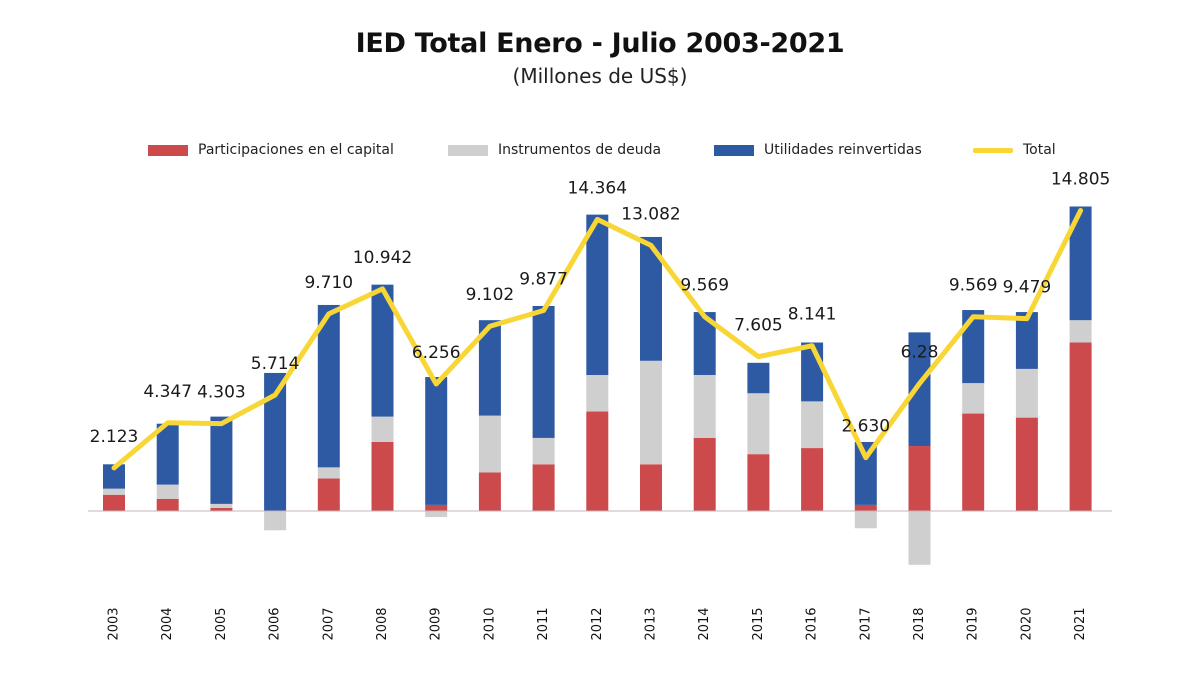 This screenshot has height=675, width=1200. Describe the element at coordinates (597, 623) in the screenshot. I see `x-tick-label-2012: 2012` at that location.